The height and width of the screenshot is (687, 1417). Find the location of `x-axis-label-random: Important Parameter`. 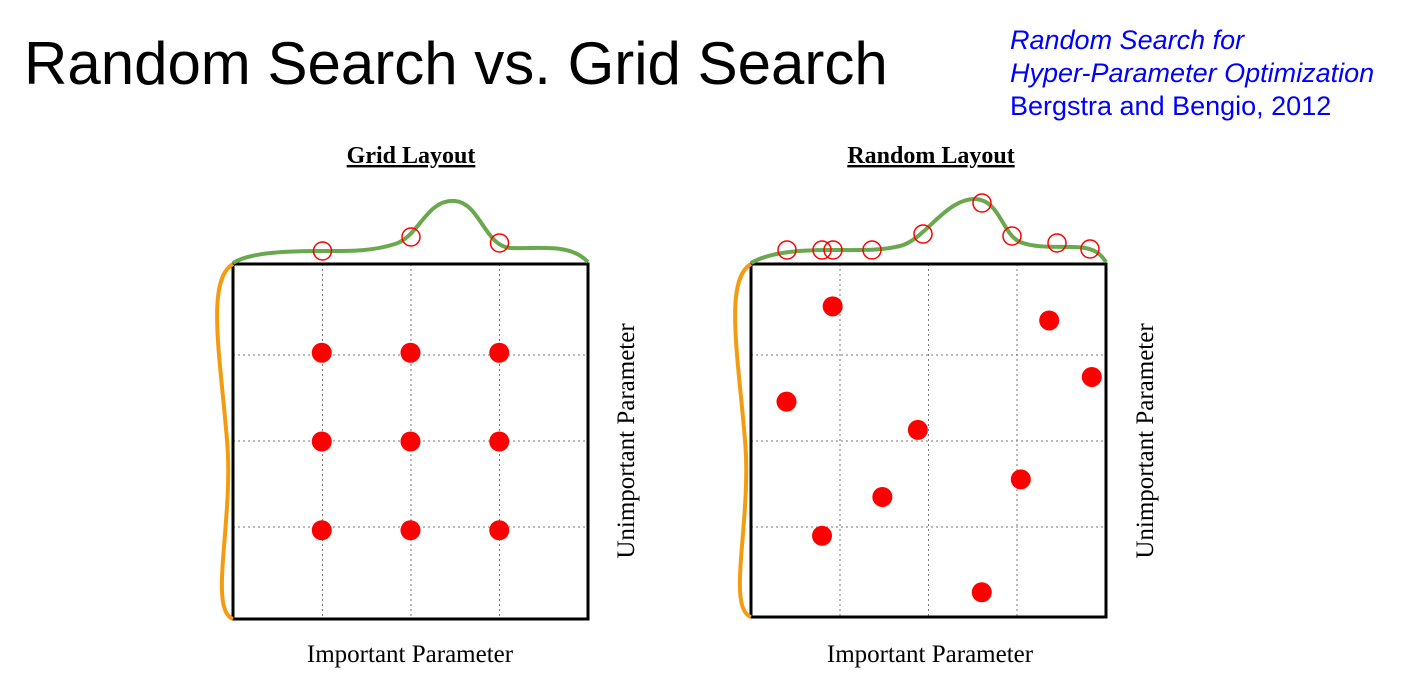

x-axis-label-random: Important Parameter is located at coordinates (930, 654).